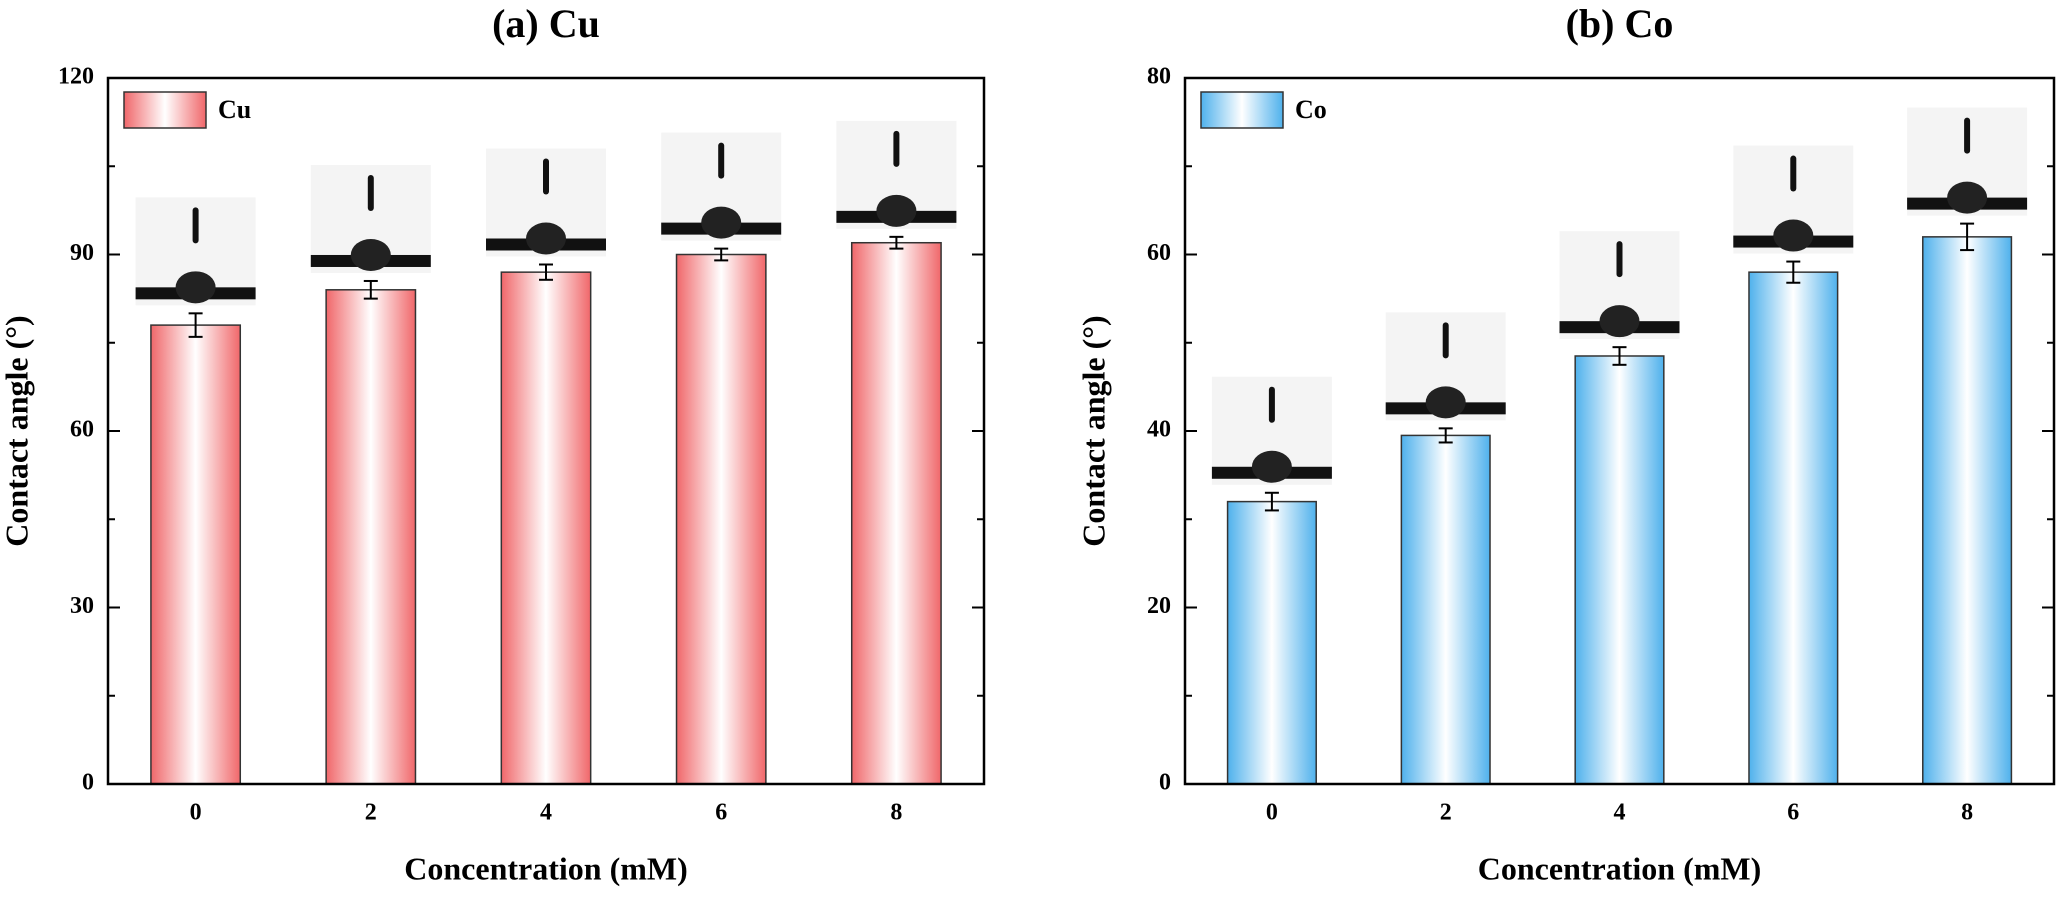  What do you see at coordinates (1311, 109) in the screenshot?
I see `legend-label: Co` at bounding box center [1311, 109].